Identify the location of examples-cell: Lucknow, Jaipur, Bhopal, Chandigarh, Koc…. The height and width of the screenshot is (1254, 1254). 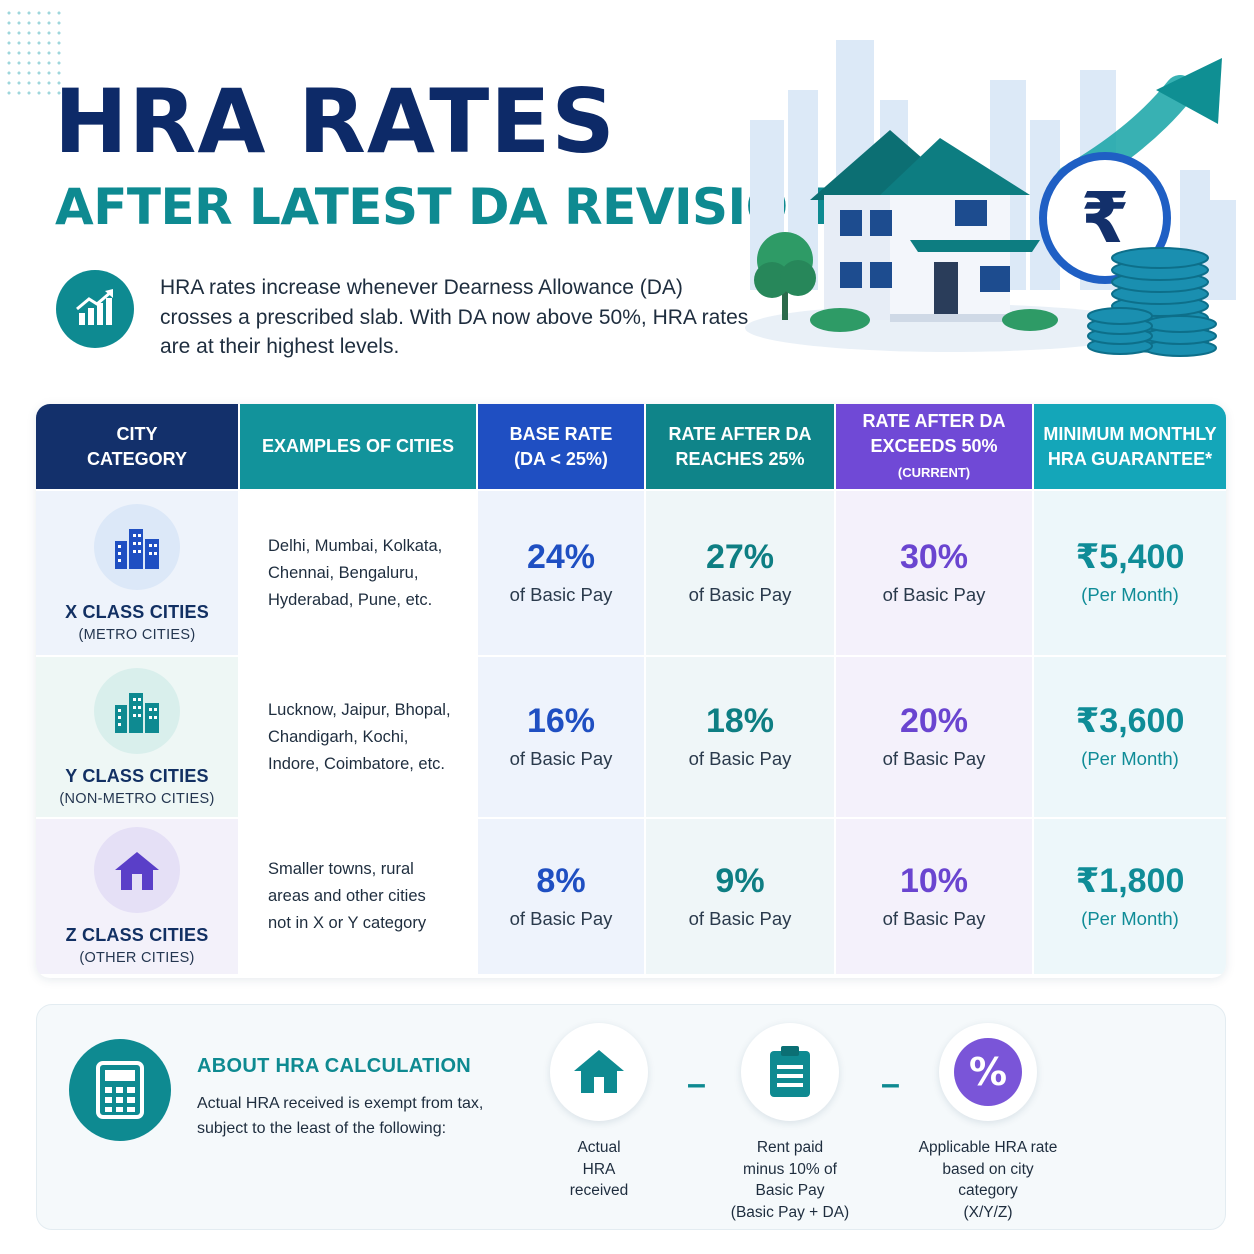
(359, 737).